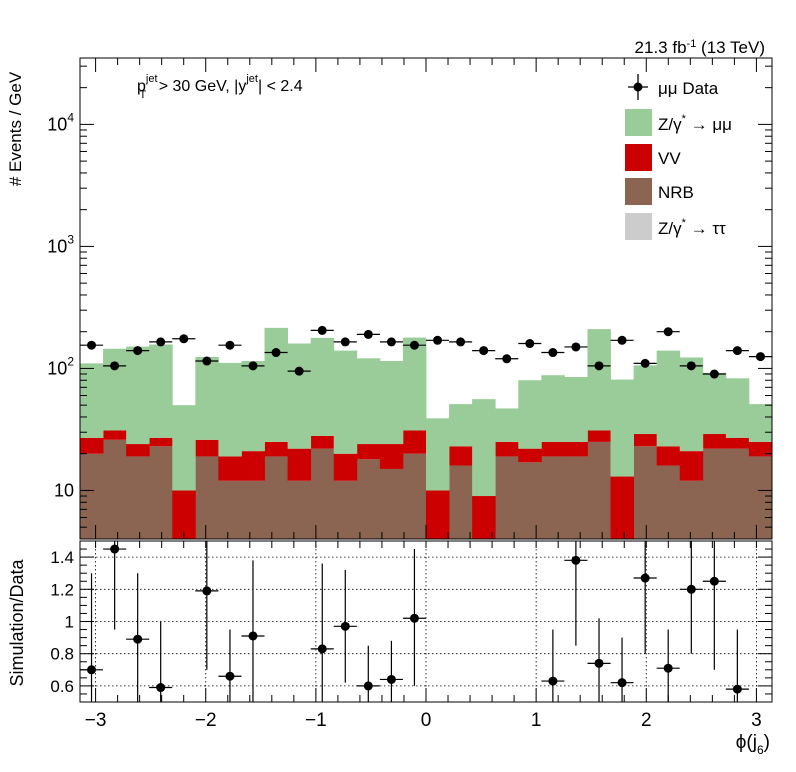 The height and width of the screenshot is (772, 796). I want to click on legend: μμ Data Z/γ* → μμ VV NRB Z/γ* → ττ, so click(678, 157).